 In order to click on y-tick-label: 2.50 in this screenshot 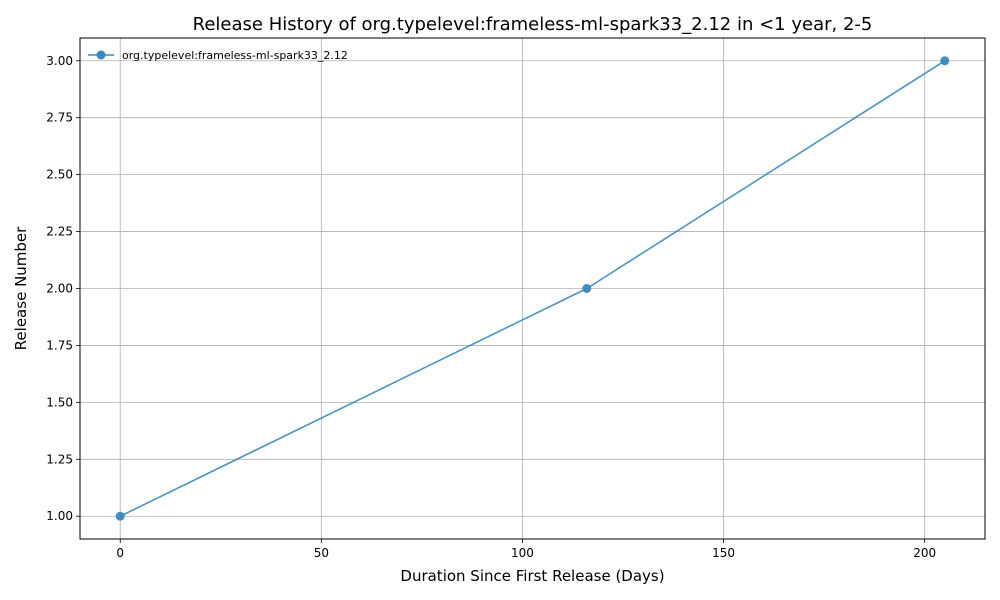, I will do `click(59, 175)`.